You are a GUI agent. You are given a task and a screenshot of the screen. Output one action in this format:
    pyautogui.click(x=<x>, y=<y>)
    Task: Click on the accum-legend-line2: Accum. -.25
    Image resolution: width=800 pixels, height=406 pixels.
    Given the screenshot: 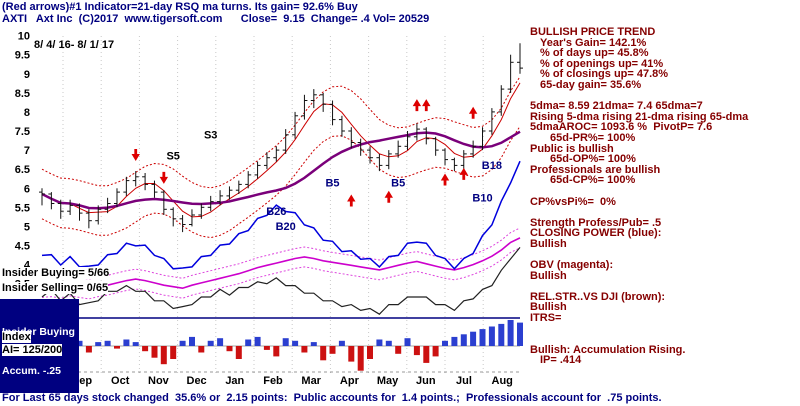 What is the action you would take?
    pyautogui.click(x=31, y=371)
    